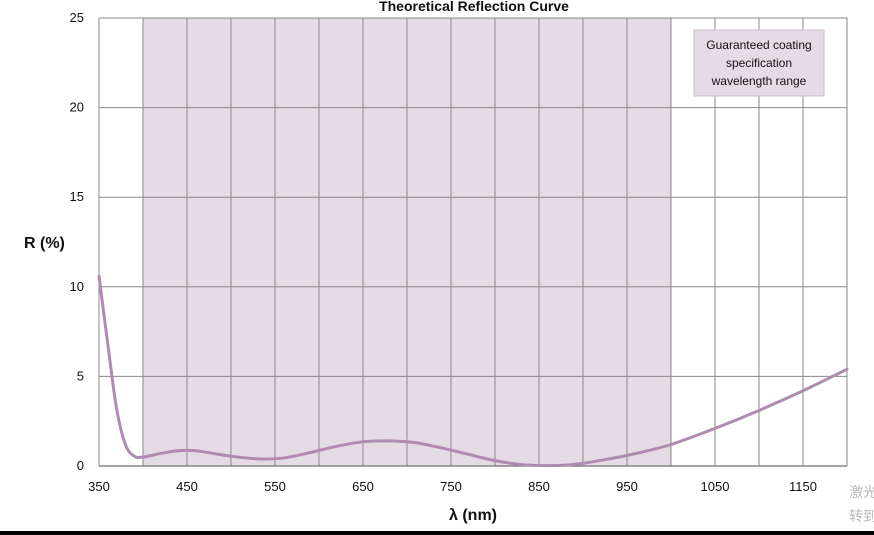 Image resolution: width=874 pixels, height=535 pixels. I want to click on y-tick-label: 10, so click(77, 286).